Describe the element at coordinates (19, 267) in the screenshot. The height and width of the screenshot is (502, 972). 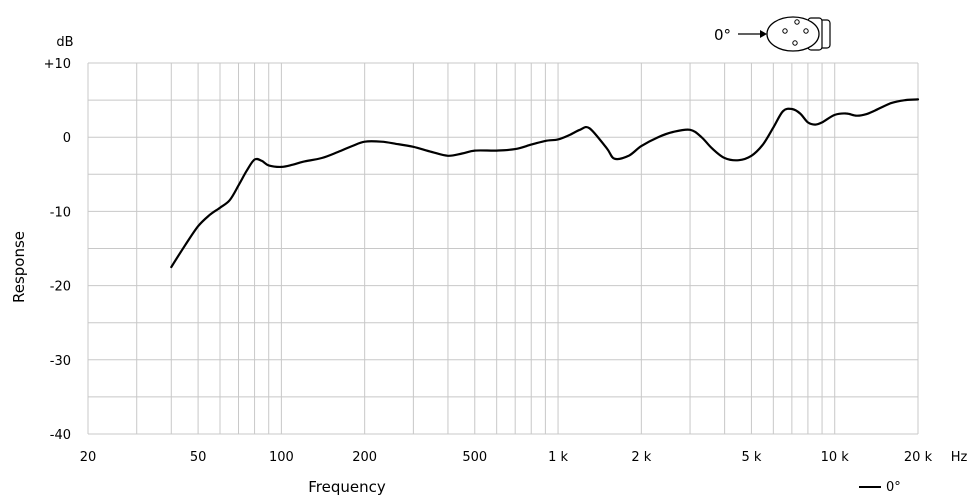
I see `y-axis-title: Response` at that location.